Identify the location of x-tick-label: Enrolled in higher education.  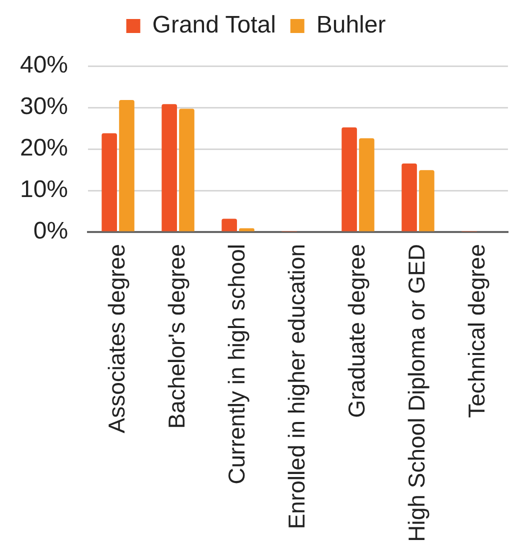
(296, 387).